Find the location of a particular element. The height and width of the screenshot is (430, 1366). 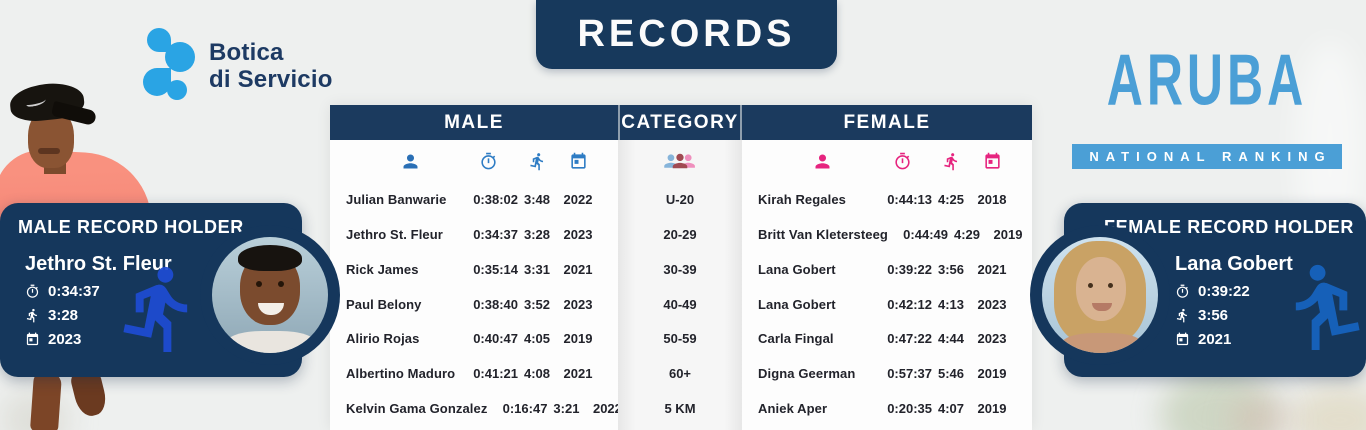

record-pace: 4:05 is located at coordinates (537, 339).